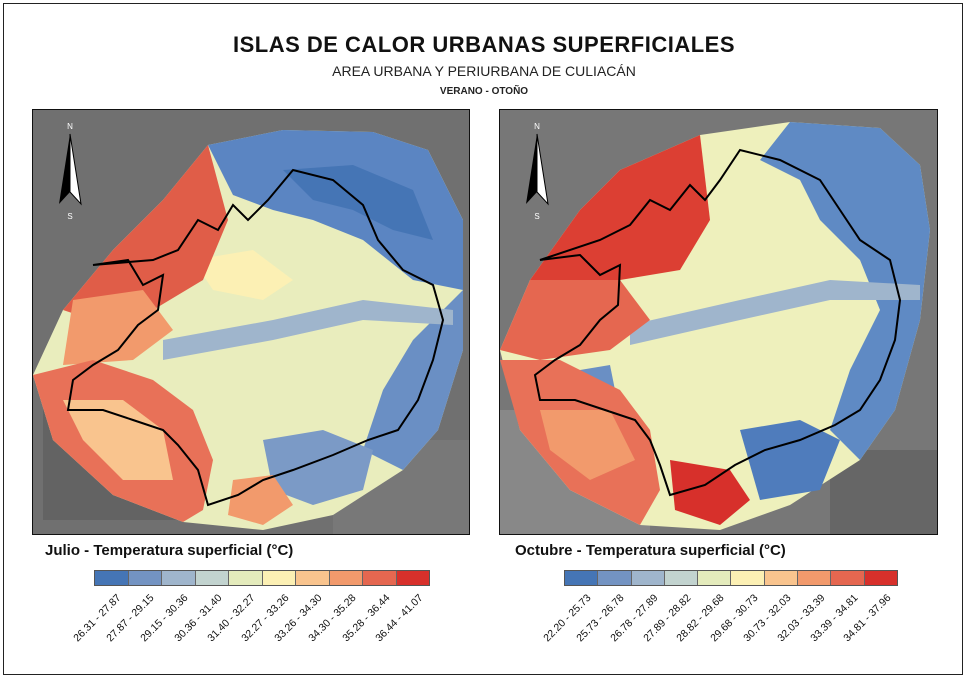 The height and width of the screenshot is (680, 968). I want to click on season-label: VERANO - OTOÑO, so click(484, 91).